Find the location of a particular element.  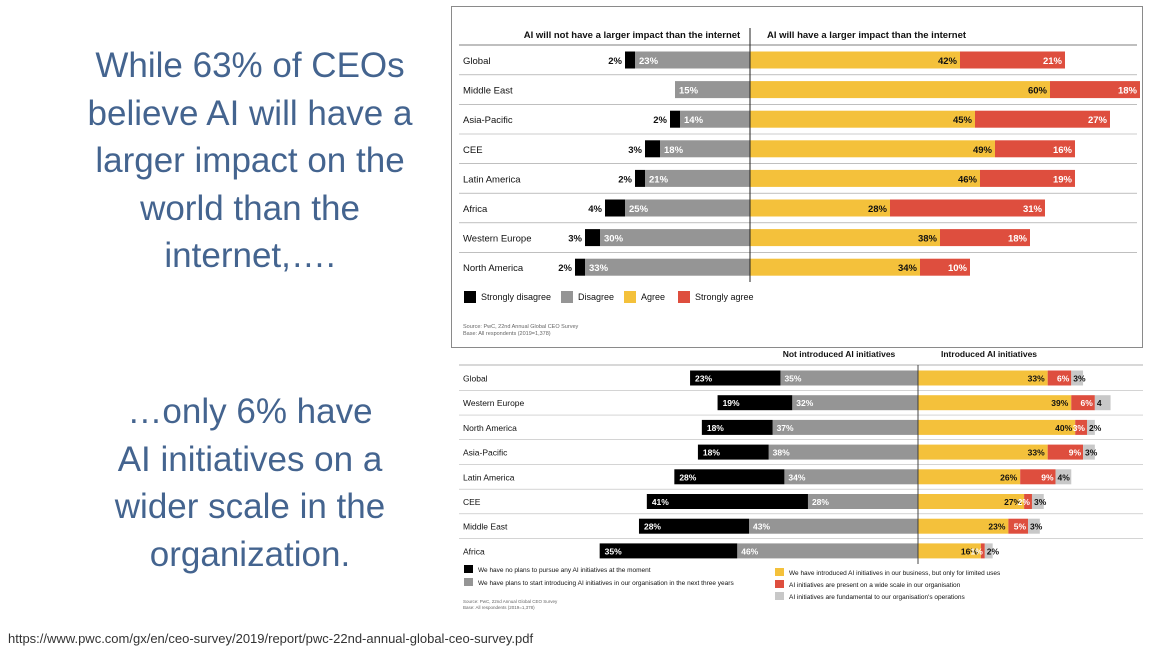

chart-2-label-plans: 34% is located at coordinates (796, 477).